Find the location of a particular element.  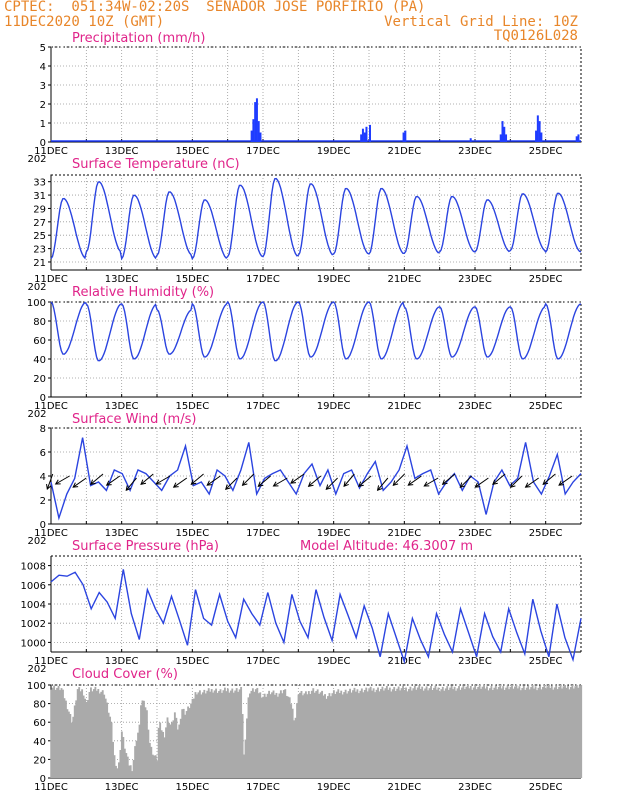

y-tick-label: 33 is located at coordinates (39, 183).